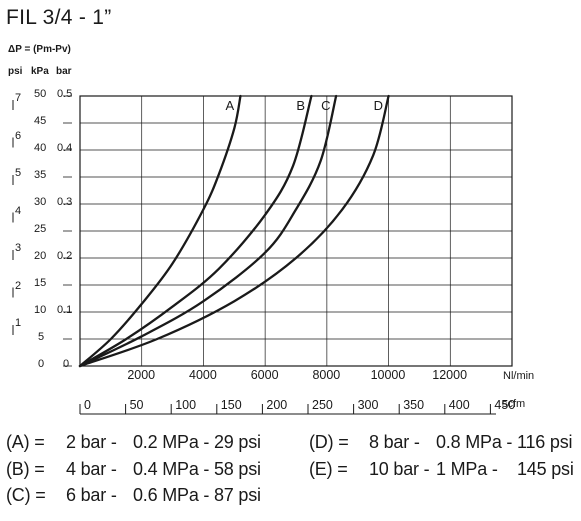 The width and height of the screenshot is (581, 521). Describe the element at coordinates (136, 405) in the screenshot. I see `scfm-tick-label: 50` at that location.